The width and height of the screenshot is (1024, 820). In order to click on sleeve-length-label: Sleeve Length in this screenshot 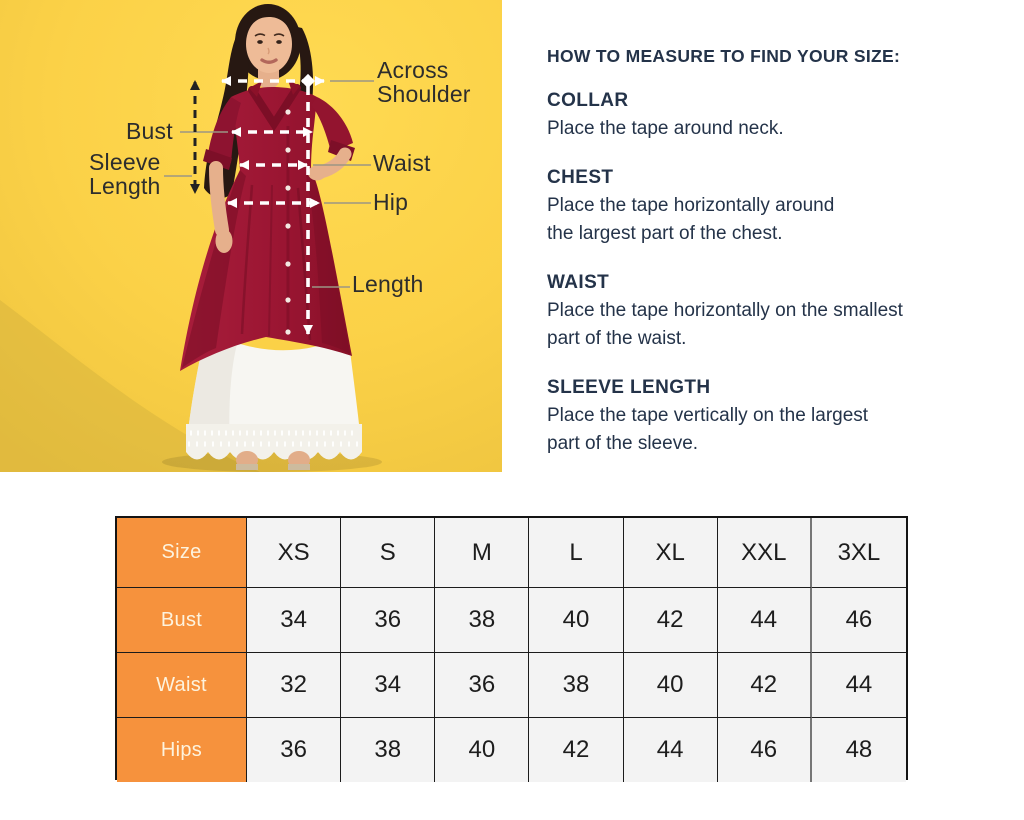, I will do `click(125, 174)`.